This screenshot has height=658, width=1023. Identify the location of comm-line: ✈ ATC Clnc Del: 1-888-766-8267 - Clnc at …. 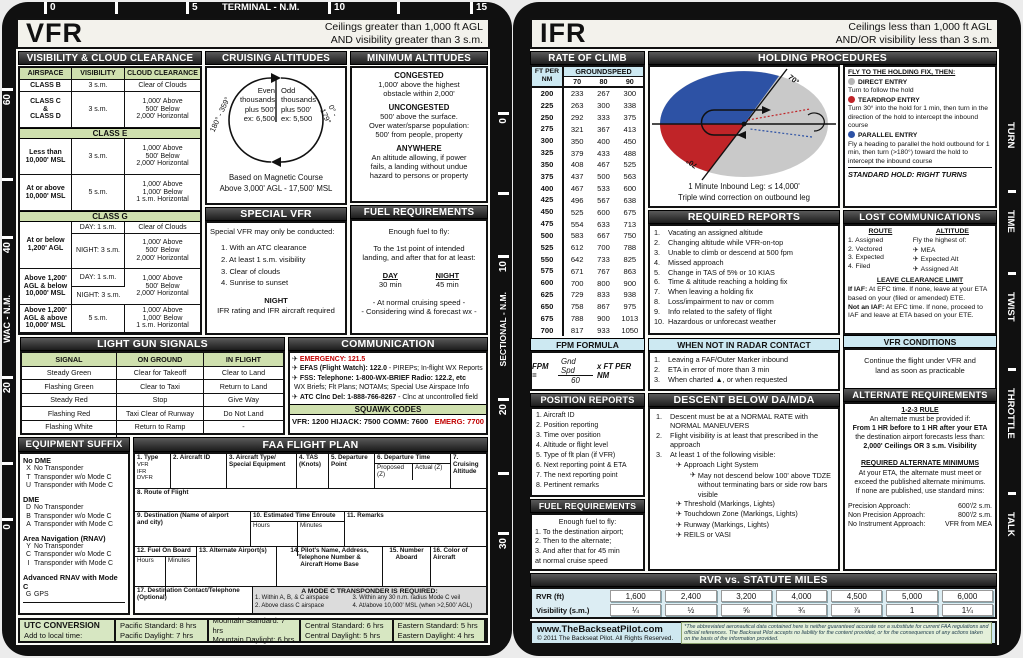
(385, 397).